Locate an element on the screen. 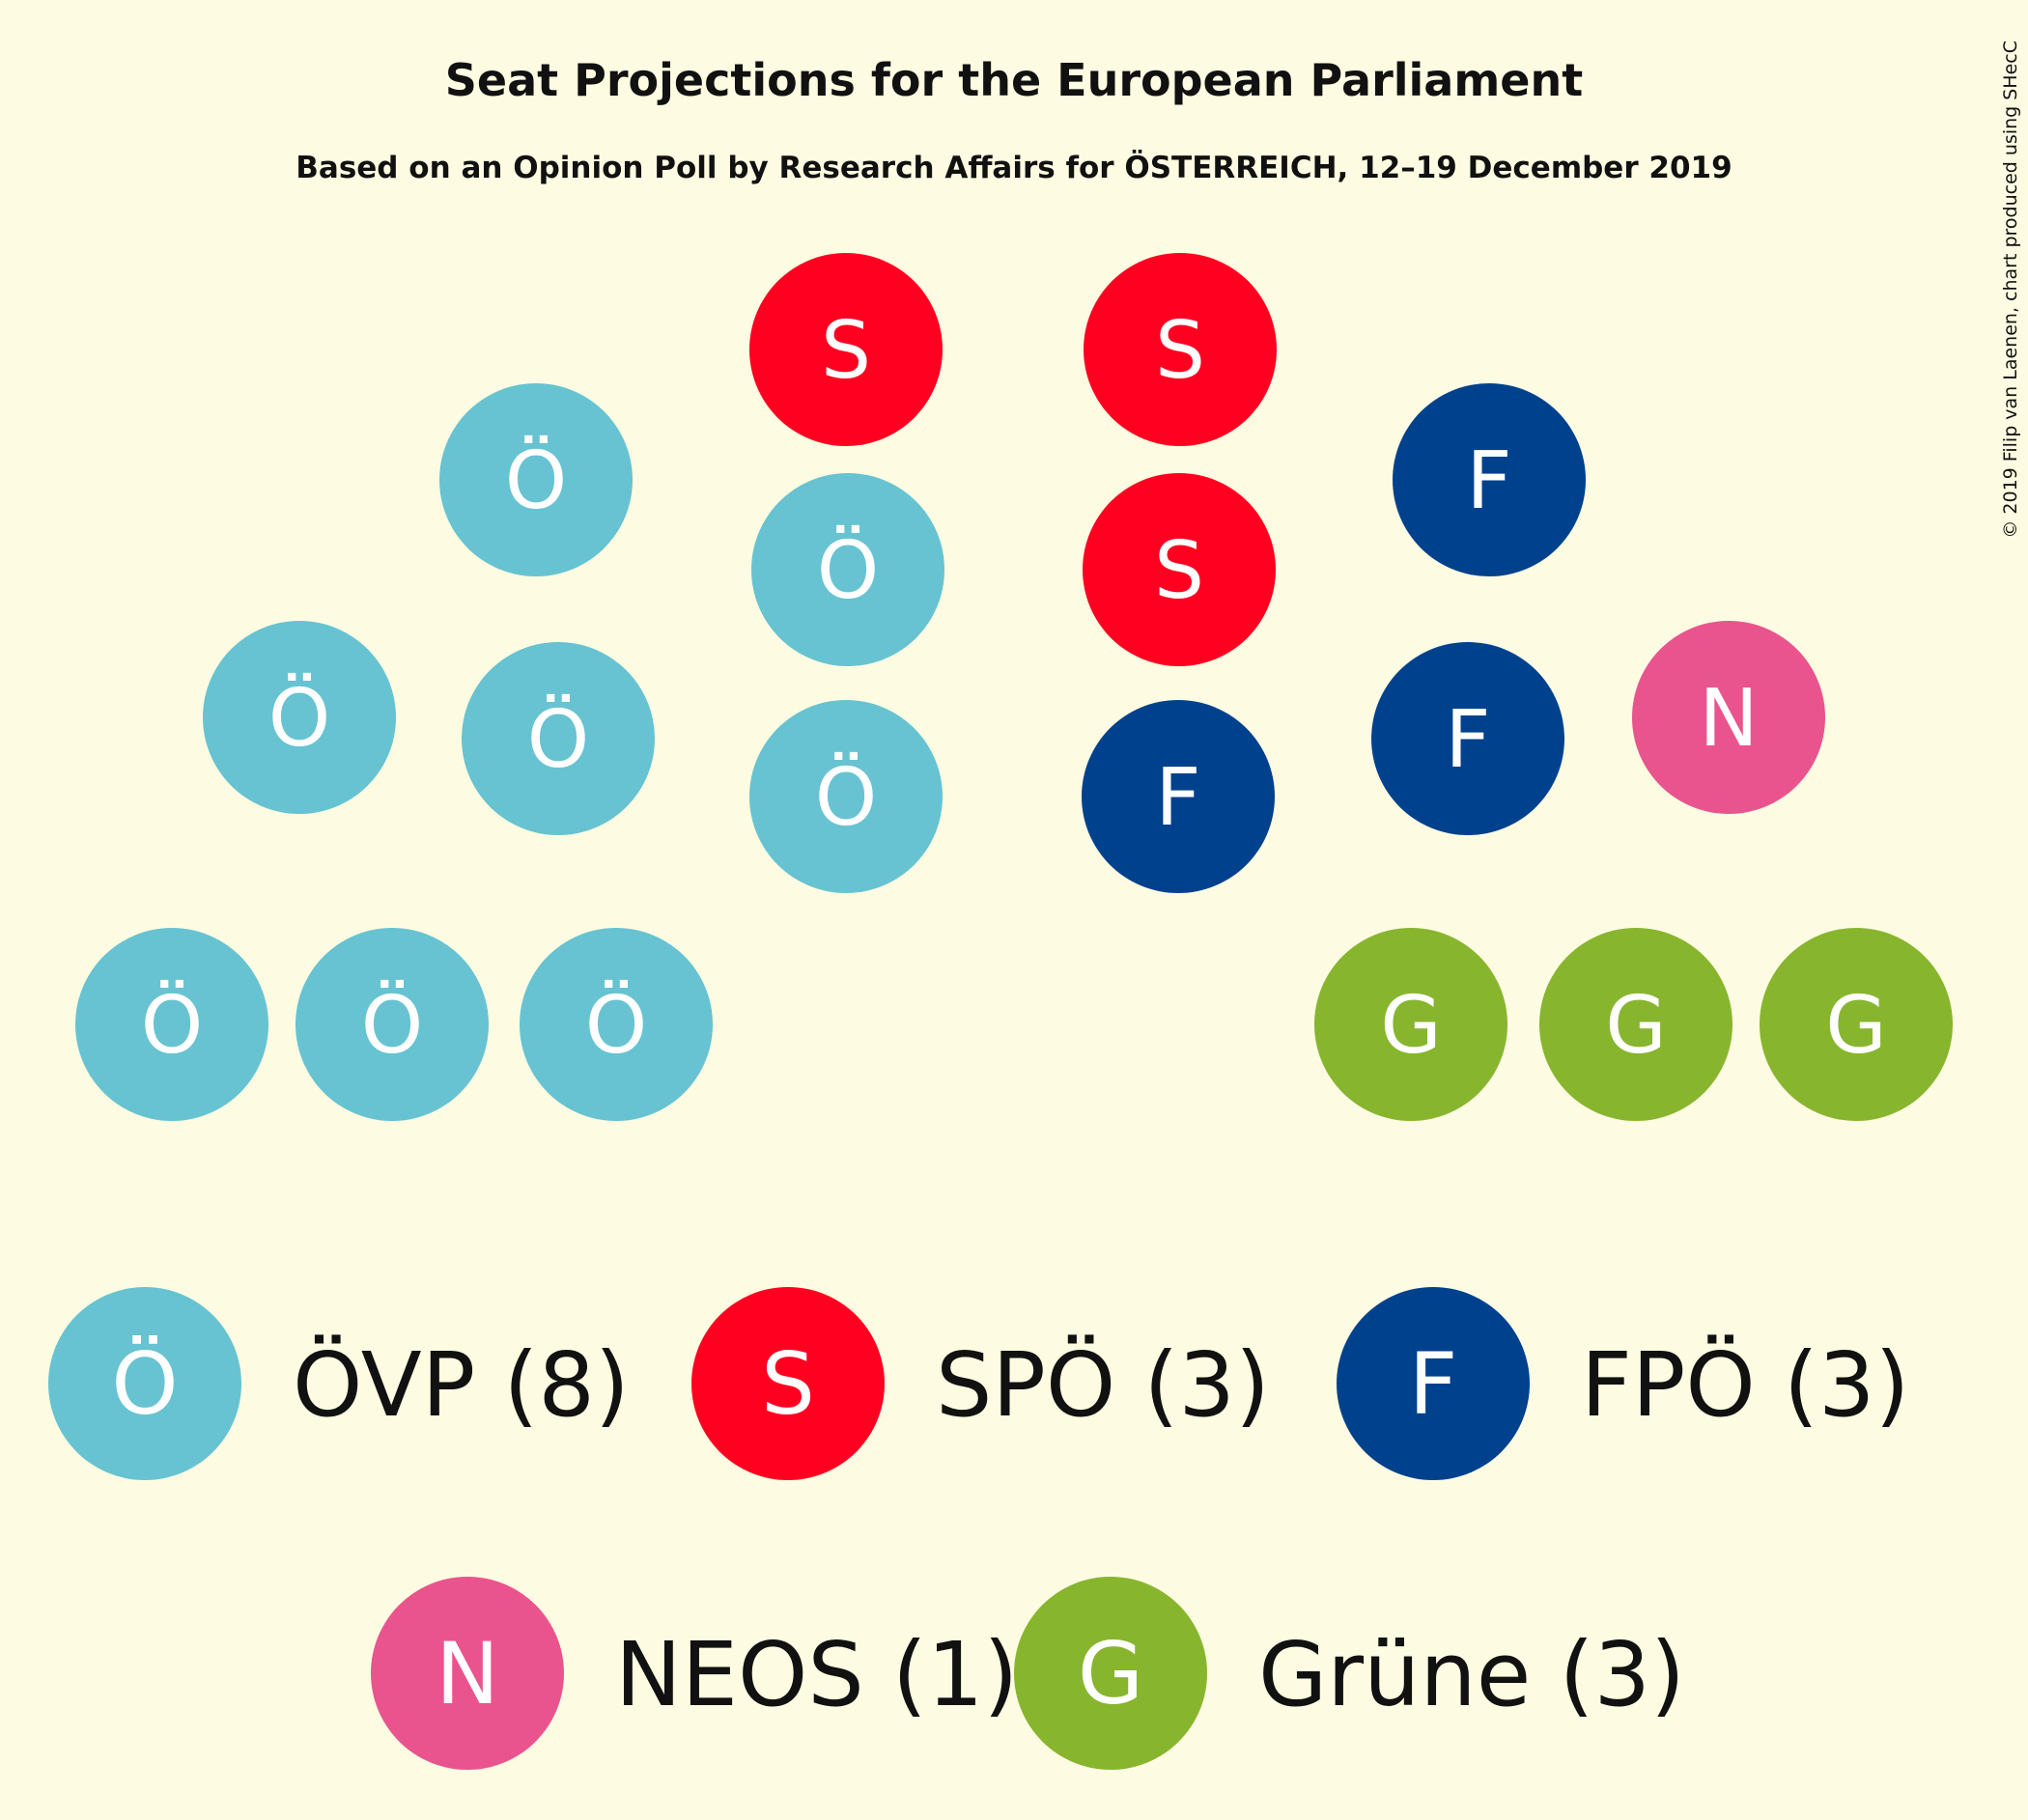  legend-label-oevp: ÖVP (8) is located at coordinates (461, 1385).